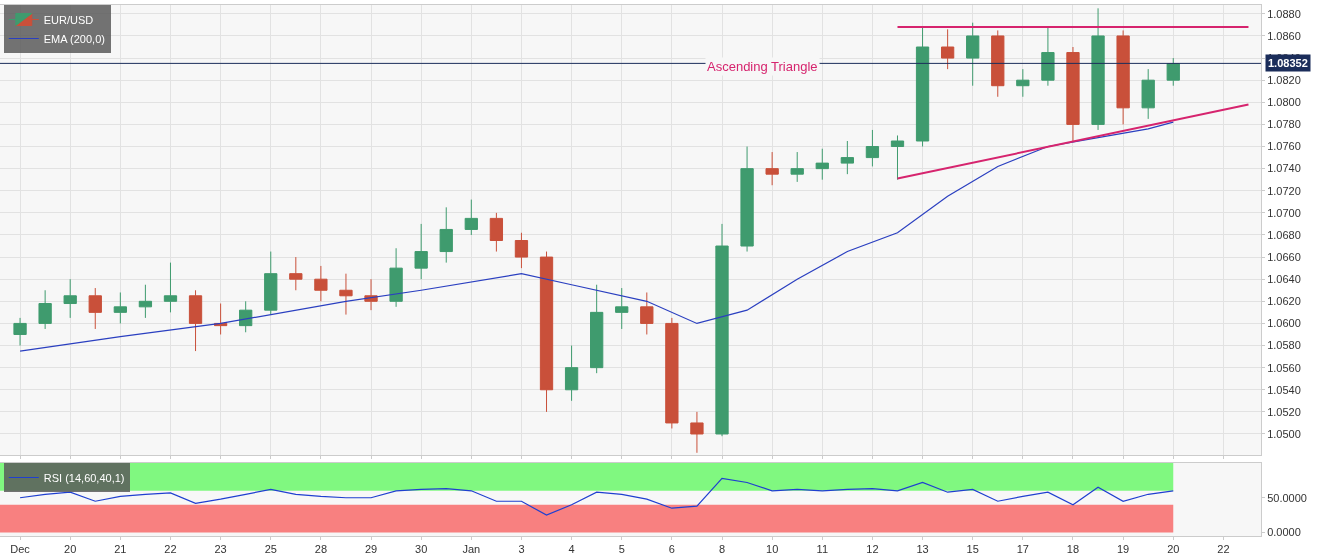 The image size is (1331, 558). Describe the element at coordinates (220, 549) in the screenshot. I see `x-tick-label: 23` at that location.